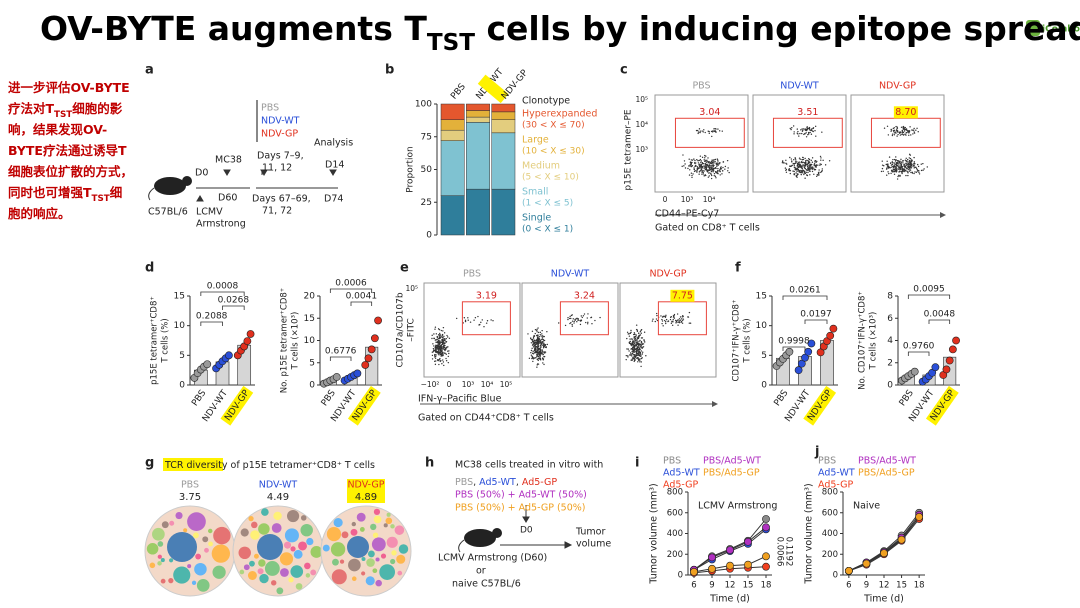 This screenshot has width=1080, height=608. What do you see at coordinates (412, 330) in the screenshot?
I see `y-axis-label: –FITC` at bounding box center [412, 330].